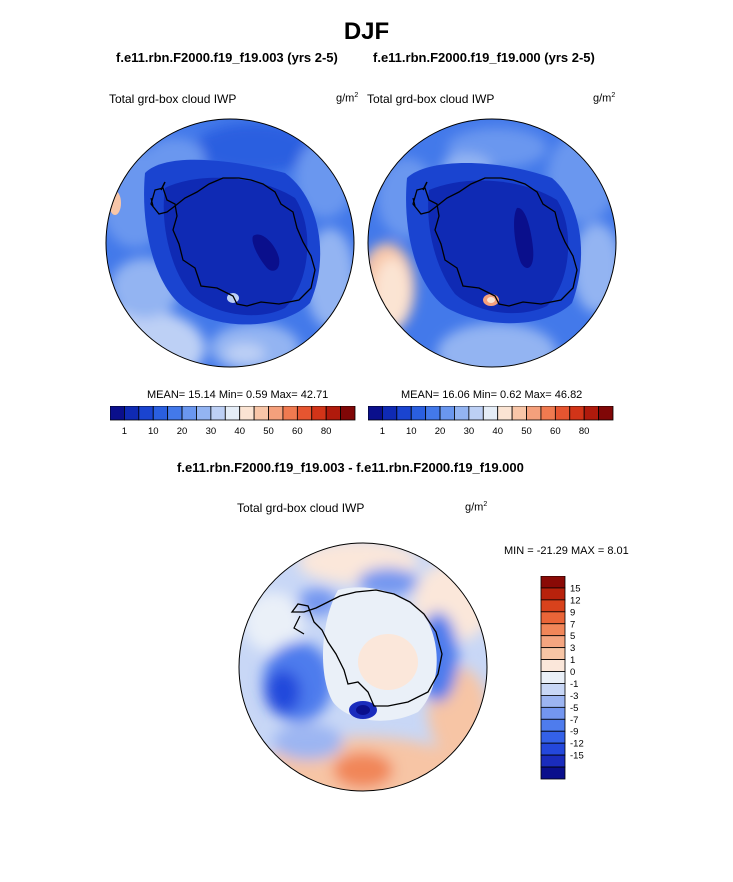 This screenshot has width=733, height=882. What do you see at coordinates (297, 431) in the screenshot?
I see `panel1-colorbar-tick-label: 60` at bounding box center [297, 431].